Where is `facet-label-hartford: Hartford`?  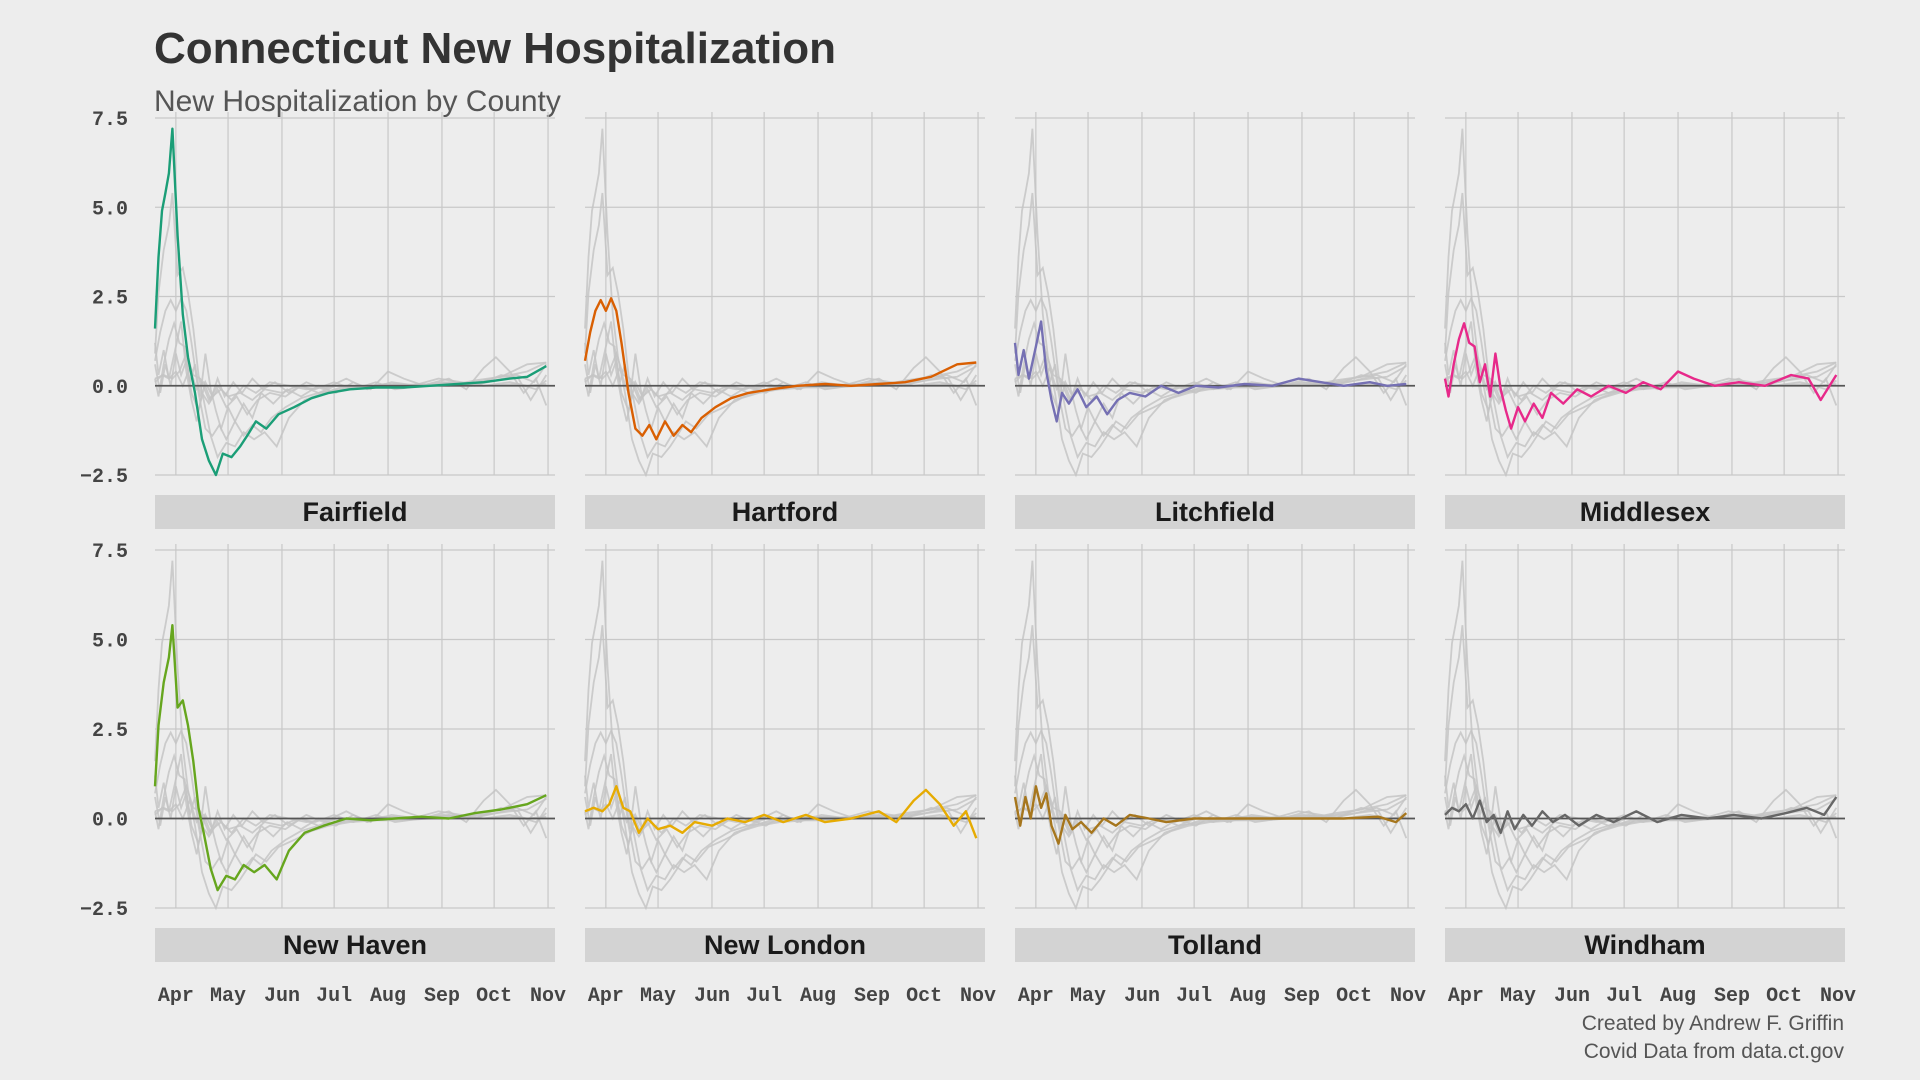 facet-label-hartford: Hartford is located at coordinates (785, 512).